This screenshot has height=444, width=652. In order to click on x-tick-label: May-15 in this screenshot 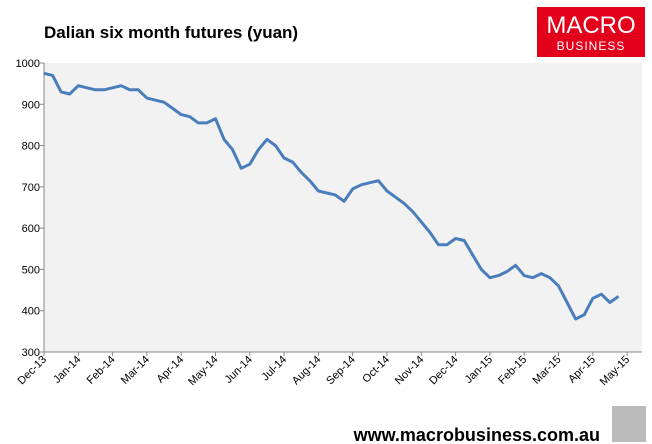, I will do `click(615, 371)`.